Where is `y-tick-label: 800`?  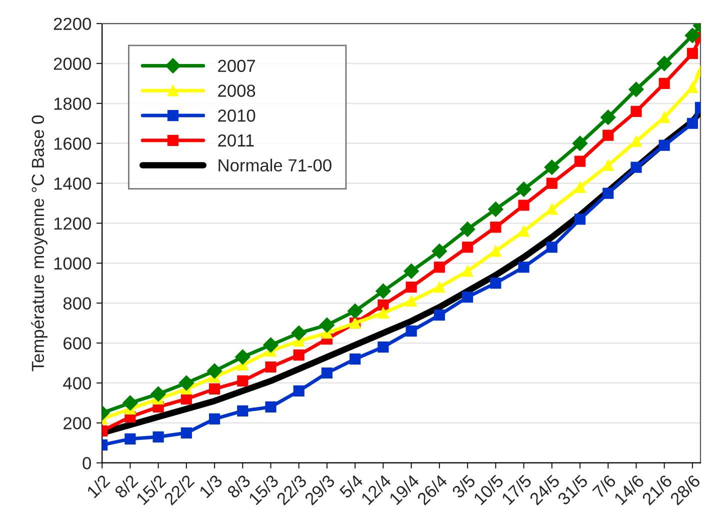
y-tick-label: 800 is located at coordinates (77, 303).